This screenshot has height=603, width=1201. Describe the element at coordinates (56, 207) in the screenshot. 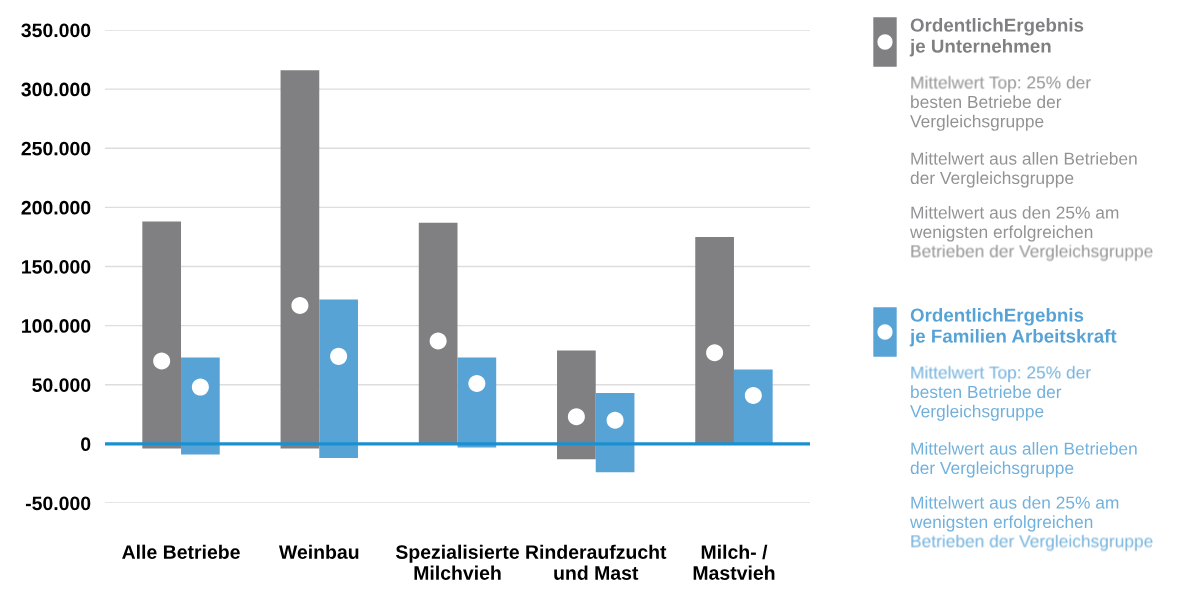

I see `y-tick-label: 200.000` at that location.